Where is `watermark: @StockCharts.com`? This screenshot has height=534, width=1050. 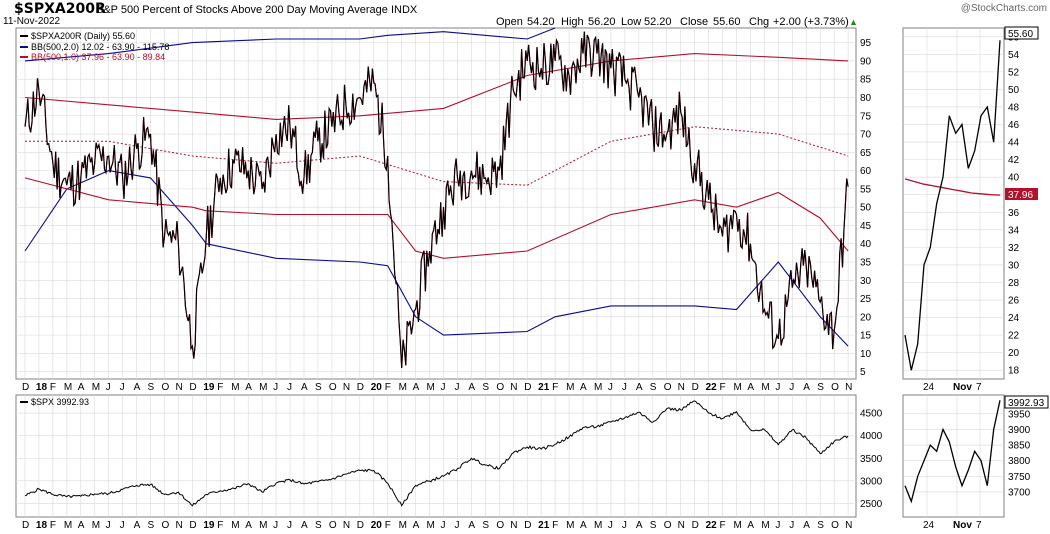
watermark: @StockCharts.com is located at coordinates (1004, 8).